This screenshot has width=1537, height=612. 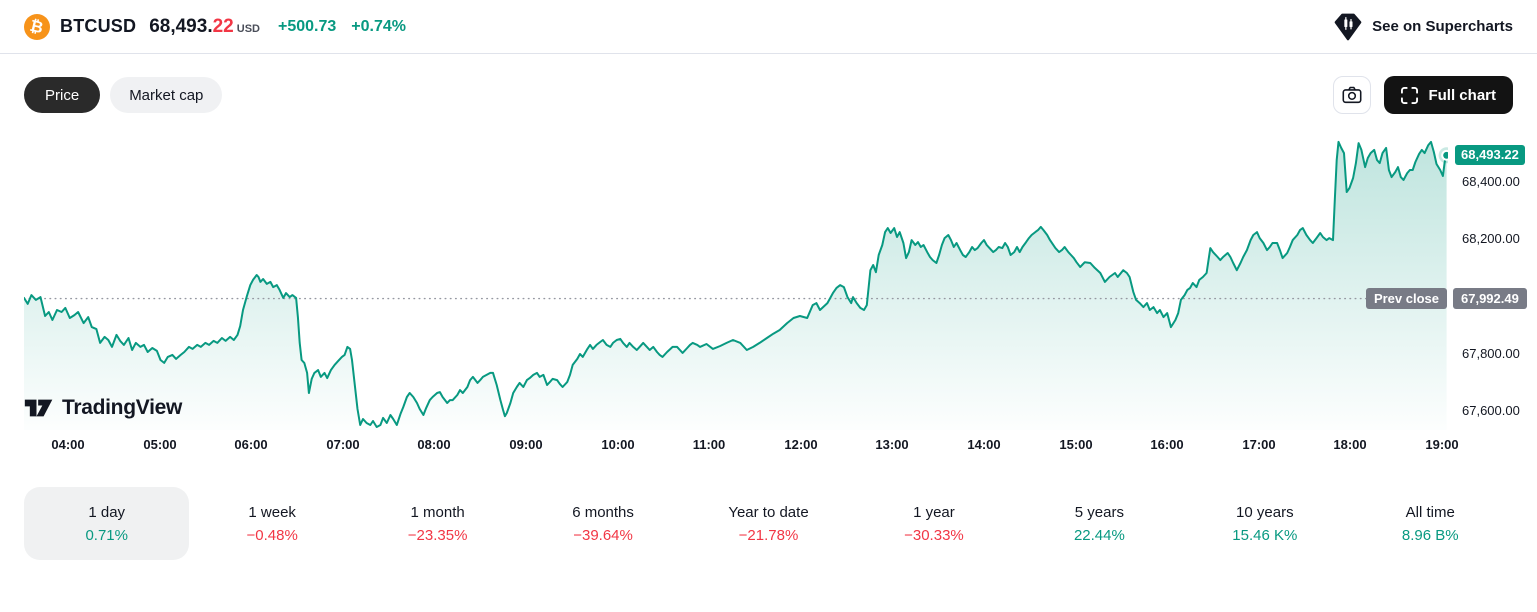 I want to click on full-chart-label: Full chart, so click(x=1462, y=95).